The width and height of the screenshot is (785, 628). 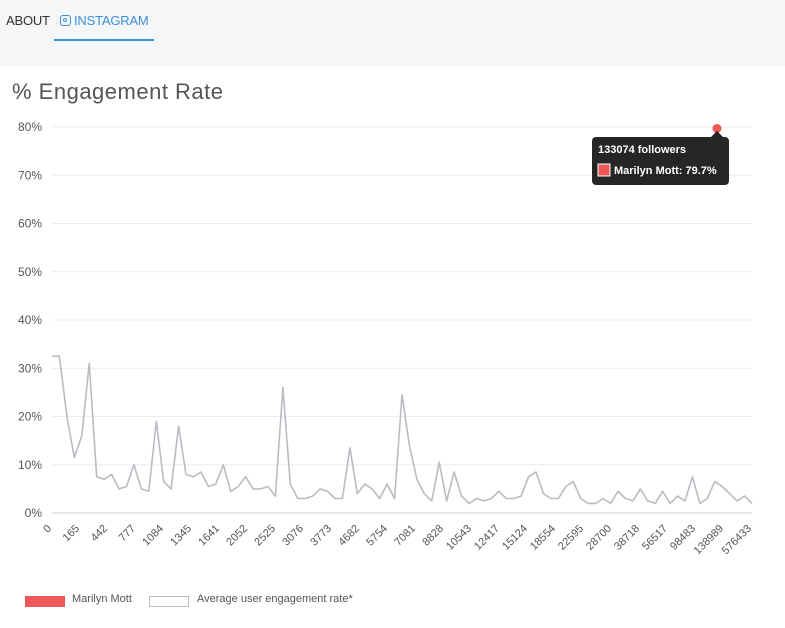 What do you see at coordinates (515, 538) in the screenshot?
I see `x-tick-label: 15124` at bounding box center [515, 538].